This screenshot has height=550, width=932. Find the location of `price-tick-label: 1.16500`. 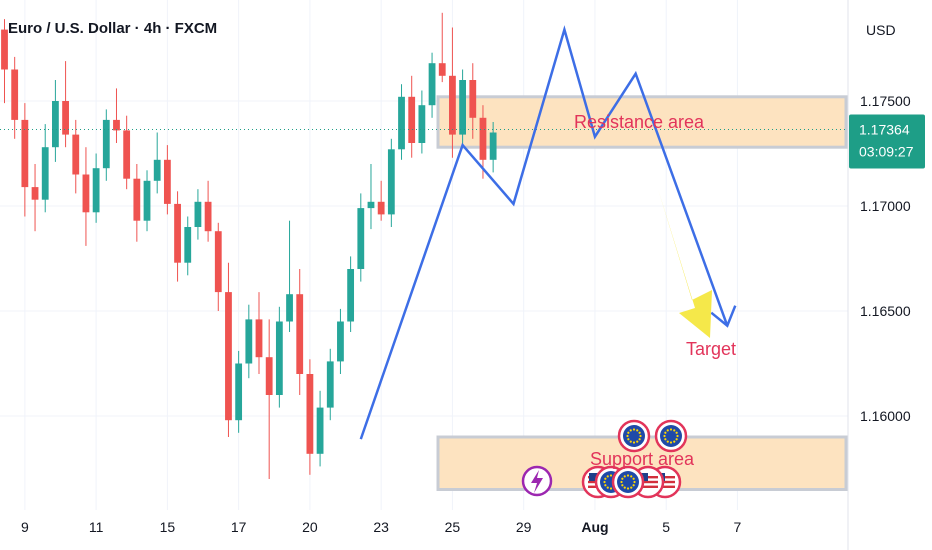

price-tick-label: 1.16500 is located at coordinates (885, 311).